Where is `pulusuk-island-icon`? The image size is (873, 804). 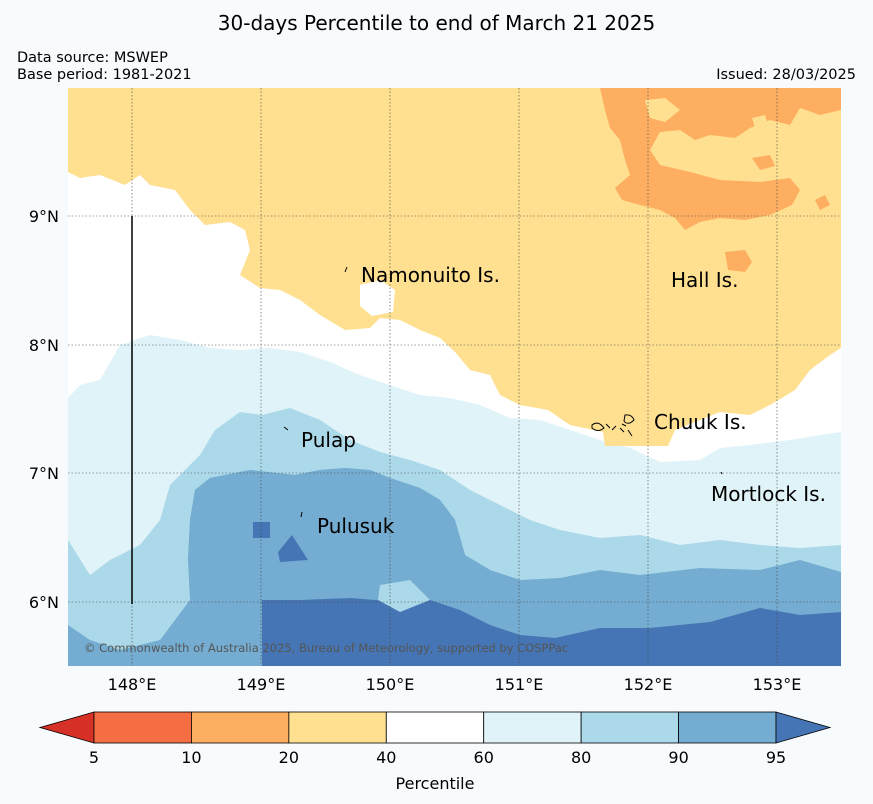 pulusuk-island-icon is located at coordinates (301, 514).